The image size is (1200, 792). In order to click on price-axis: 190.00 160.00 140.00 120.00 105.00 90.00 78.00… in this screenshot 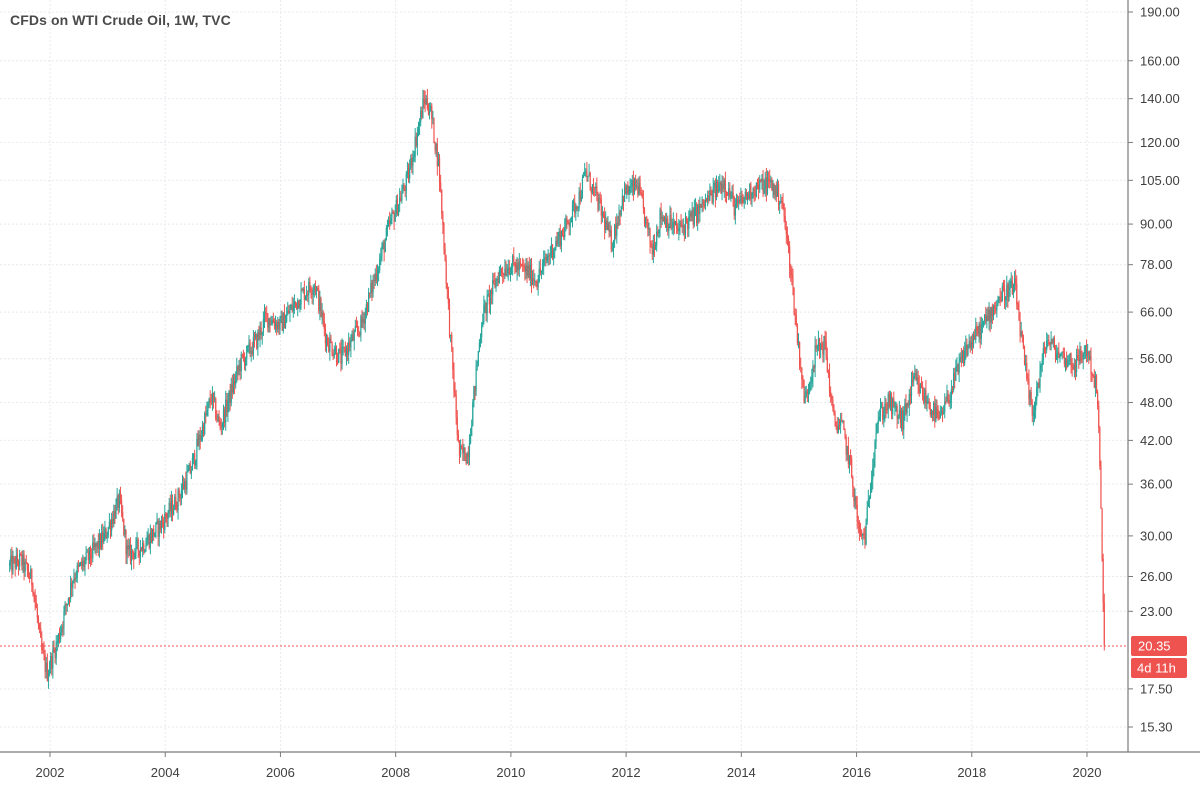, I will do `click(1154, 370)`.